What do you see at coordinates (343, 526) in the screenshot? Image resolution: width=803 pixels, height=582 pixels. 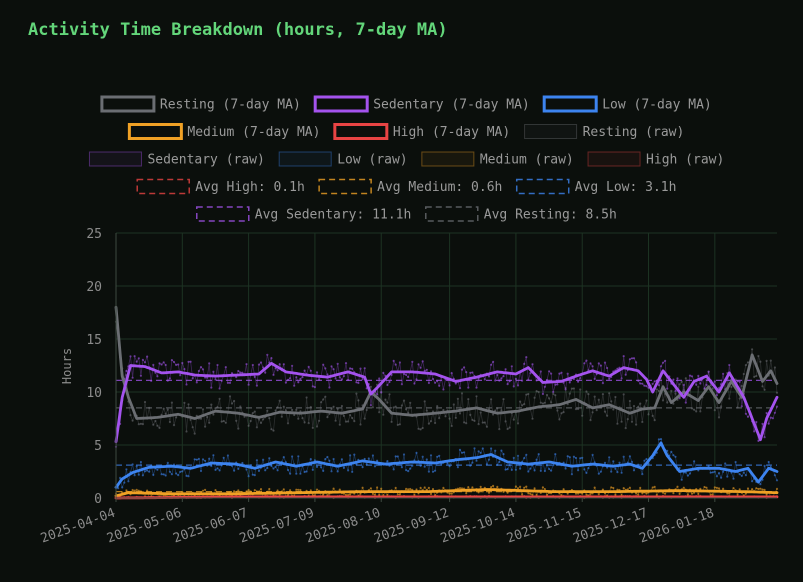 I see `x-tick-label: 2025-08-10` at bounding box center [343, 526].